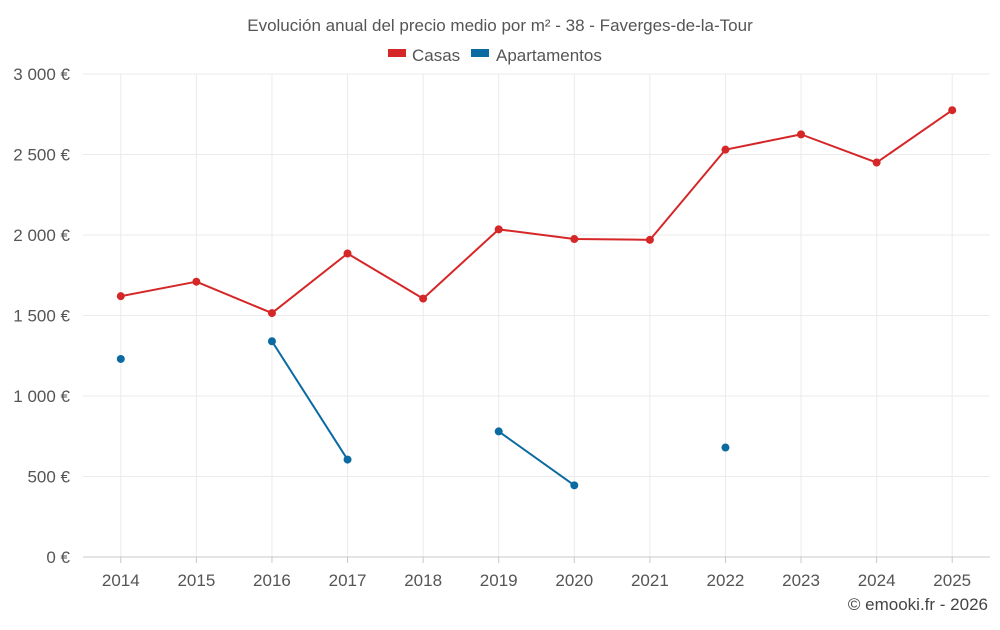  I want to click on data-point-casas-2019, so click(498, 229).